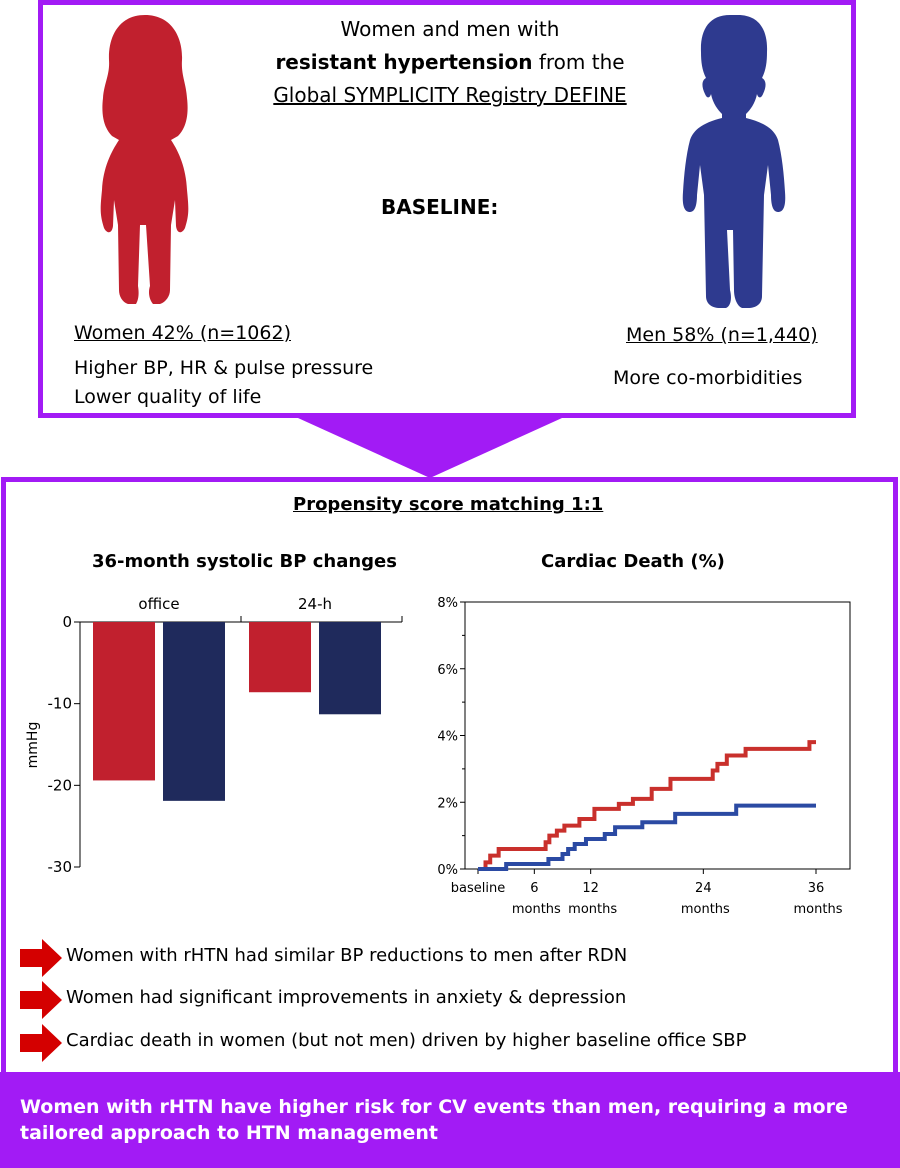  Describe the element at coordinates (182, 333) in the screenshot. I see `women-title: Women 42% (n=1062)` at that location.